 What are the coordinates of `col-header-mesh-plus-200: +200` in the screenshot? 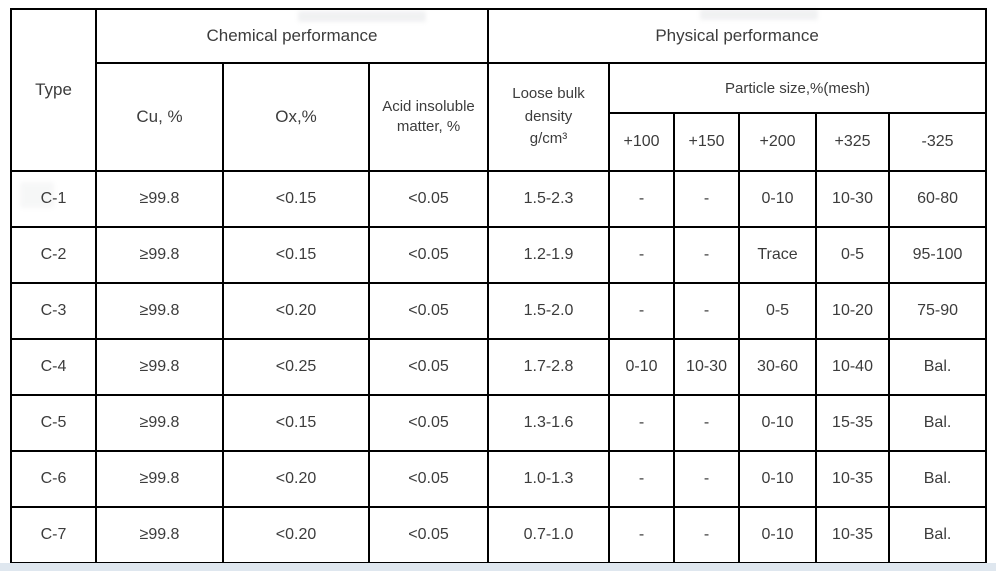 It's located at (778, 142).